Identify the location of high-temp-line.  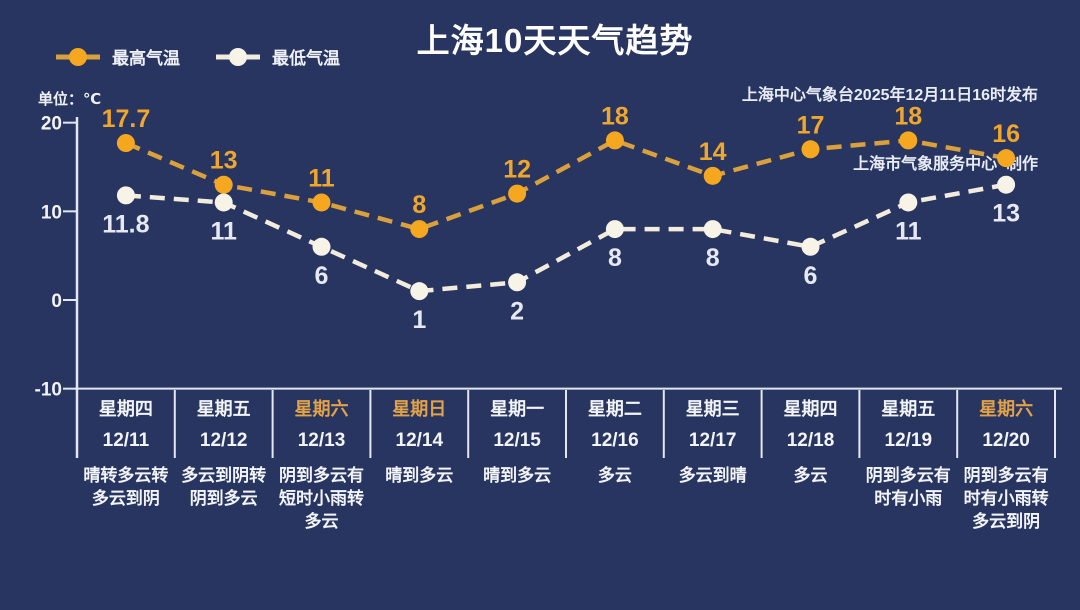
(566, 184).